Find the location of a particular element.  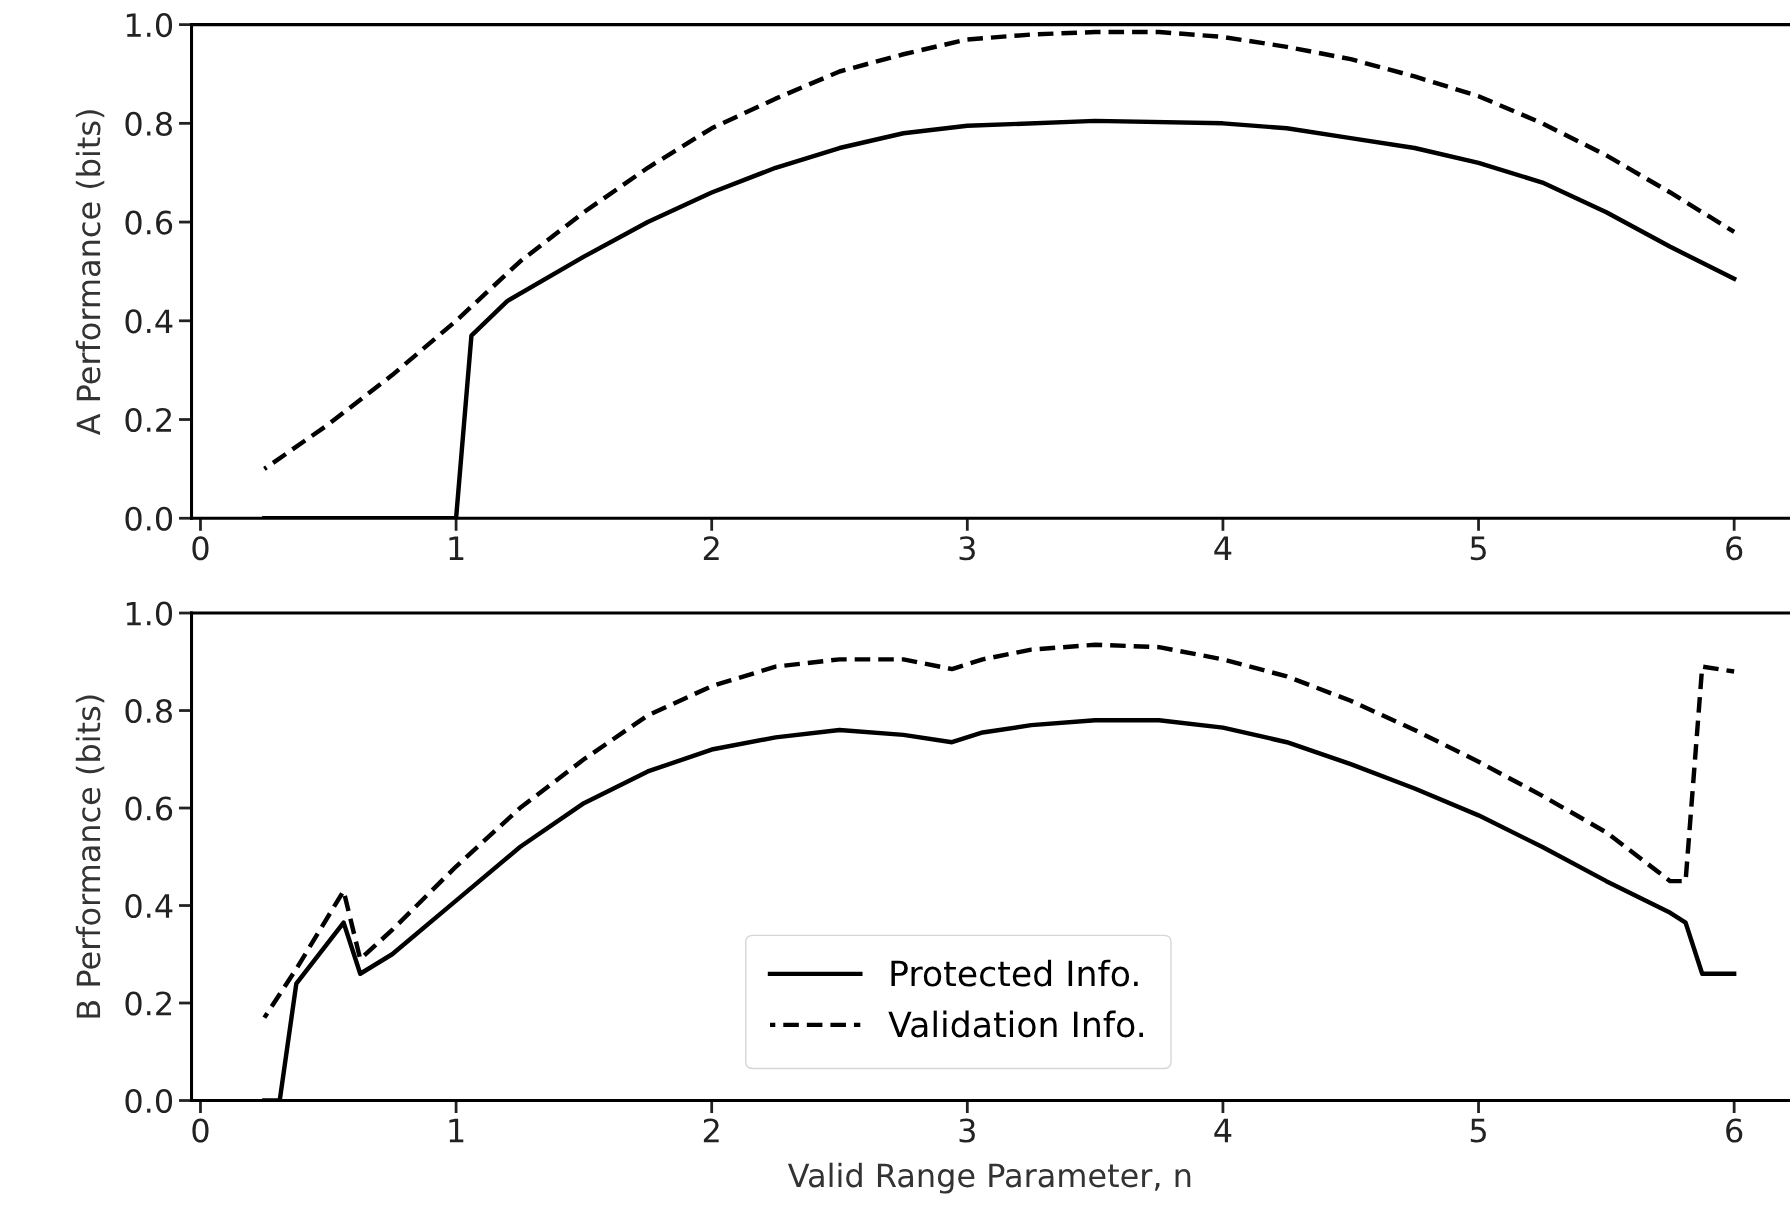

y-axis-title: B Performance (bits) is located at coordinates (90, 856).